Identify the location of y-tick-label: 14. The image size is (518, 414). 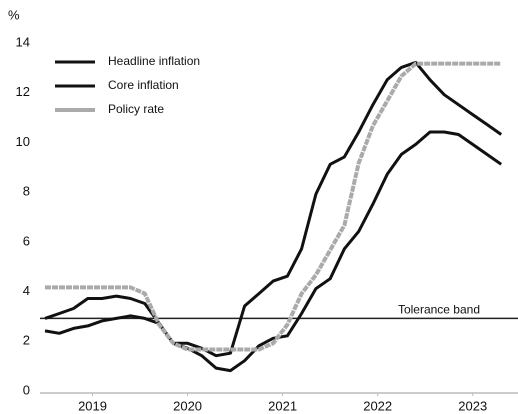
(23, 41).